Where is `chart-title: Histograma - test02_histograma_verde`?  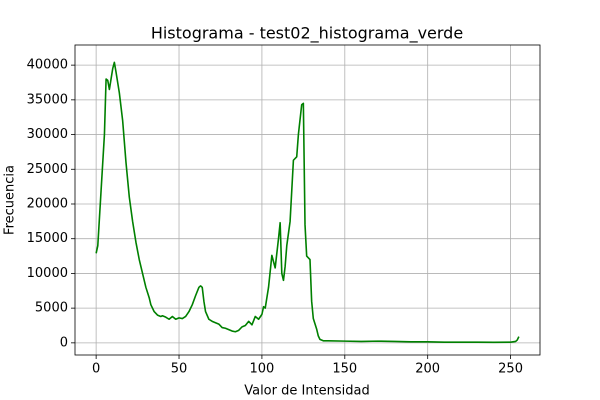
chart-title: Histograma - test02_histograma_verde is located at coordinates (307, 34).